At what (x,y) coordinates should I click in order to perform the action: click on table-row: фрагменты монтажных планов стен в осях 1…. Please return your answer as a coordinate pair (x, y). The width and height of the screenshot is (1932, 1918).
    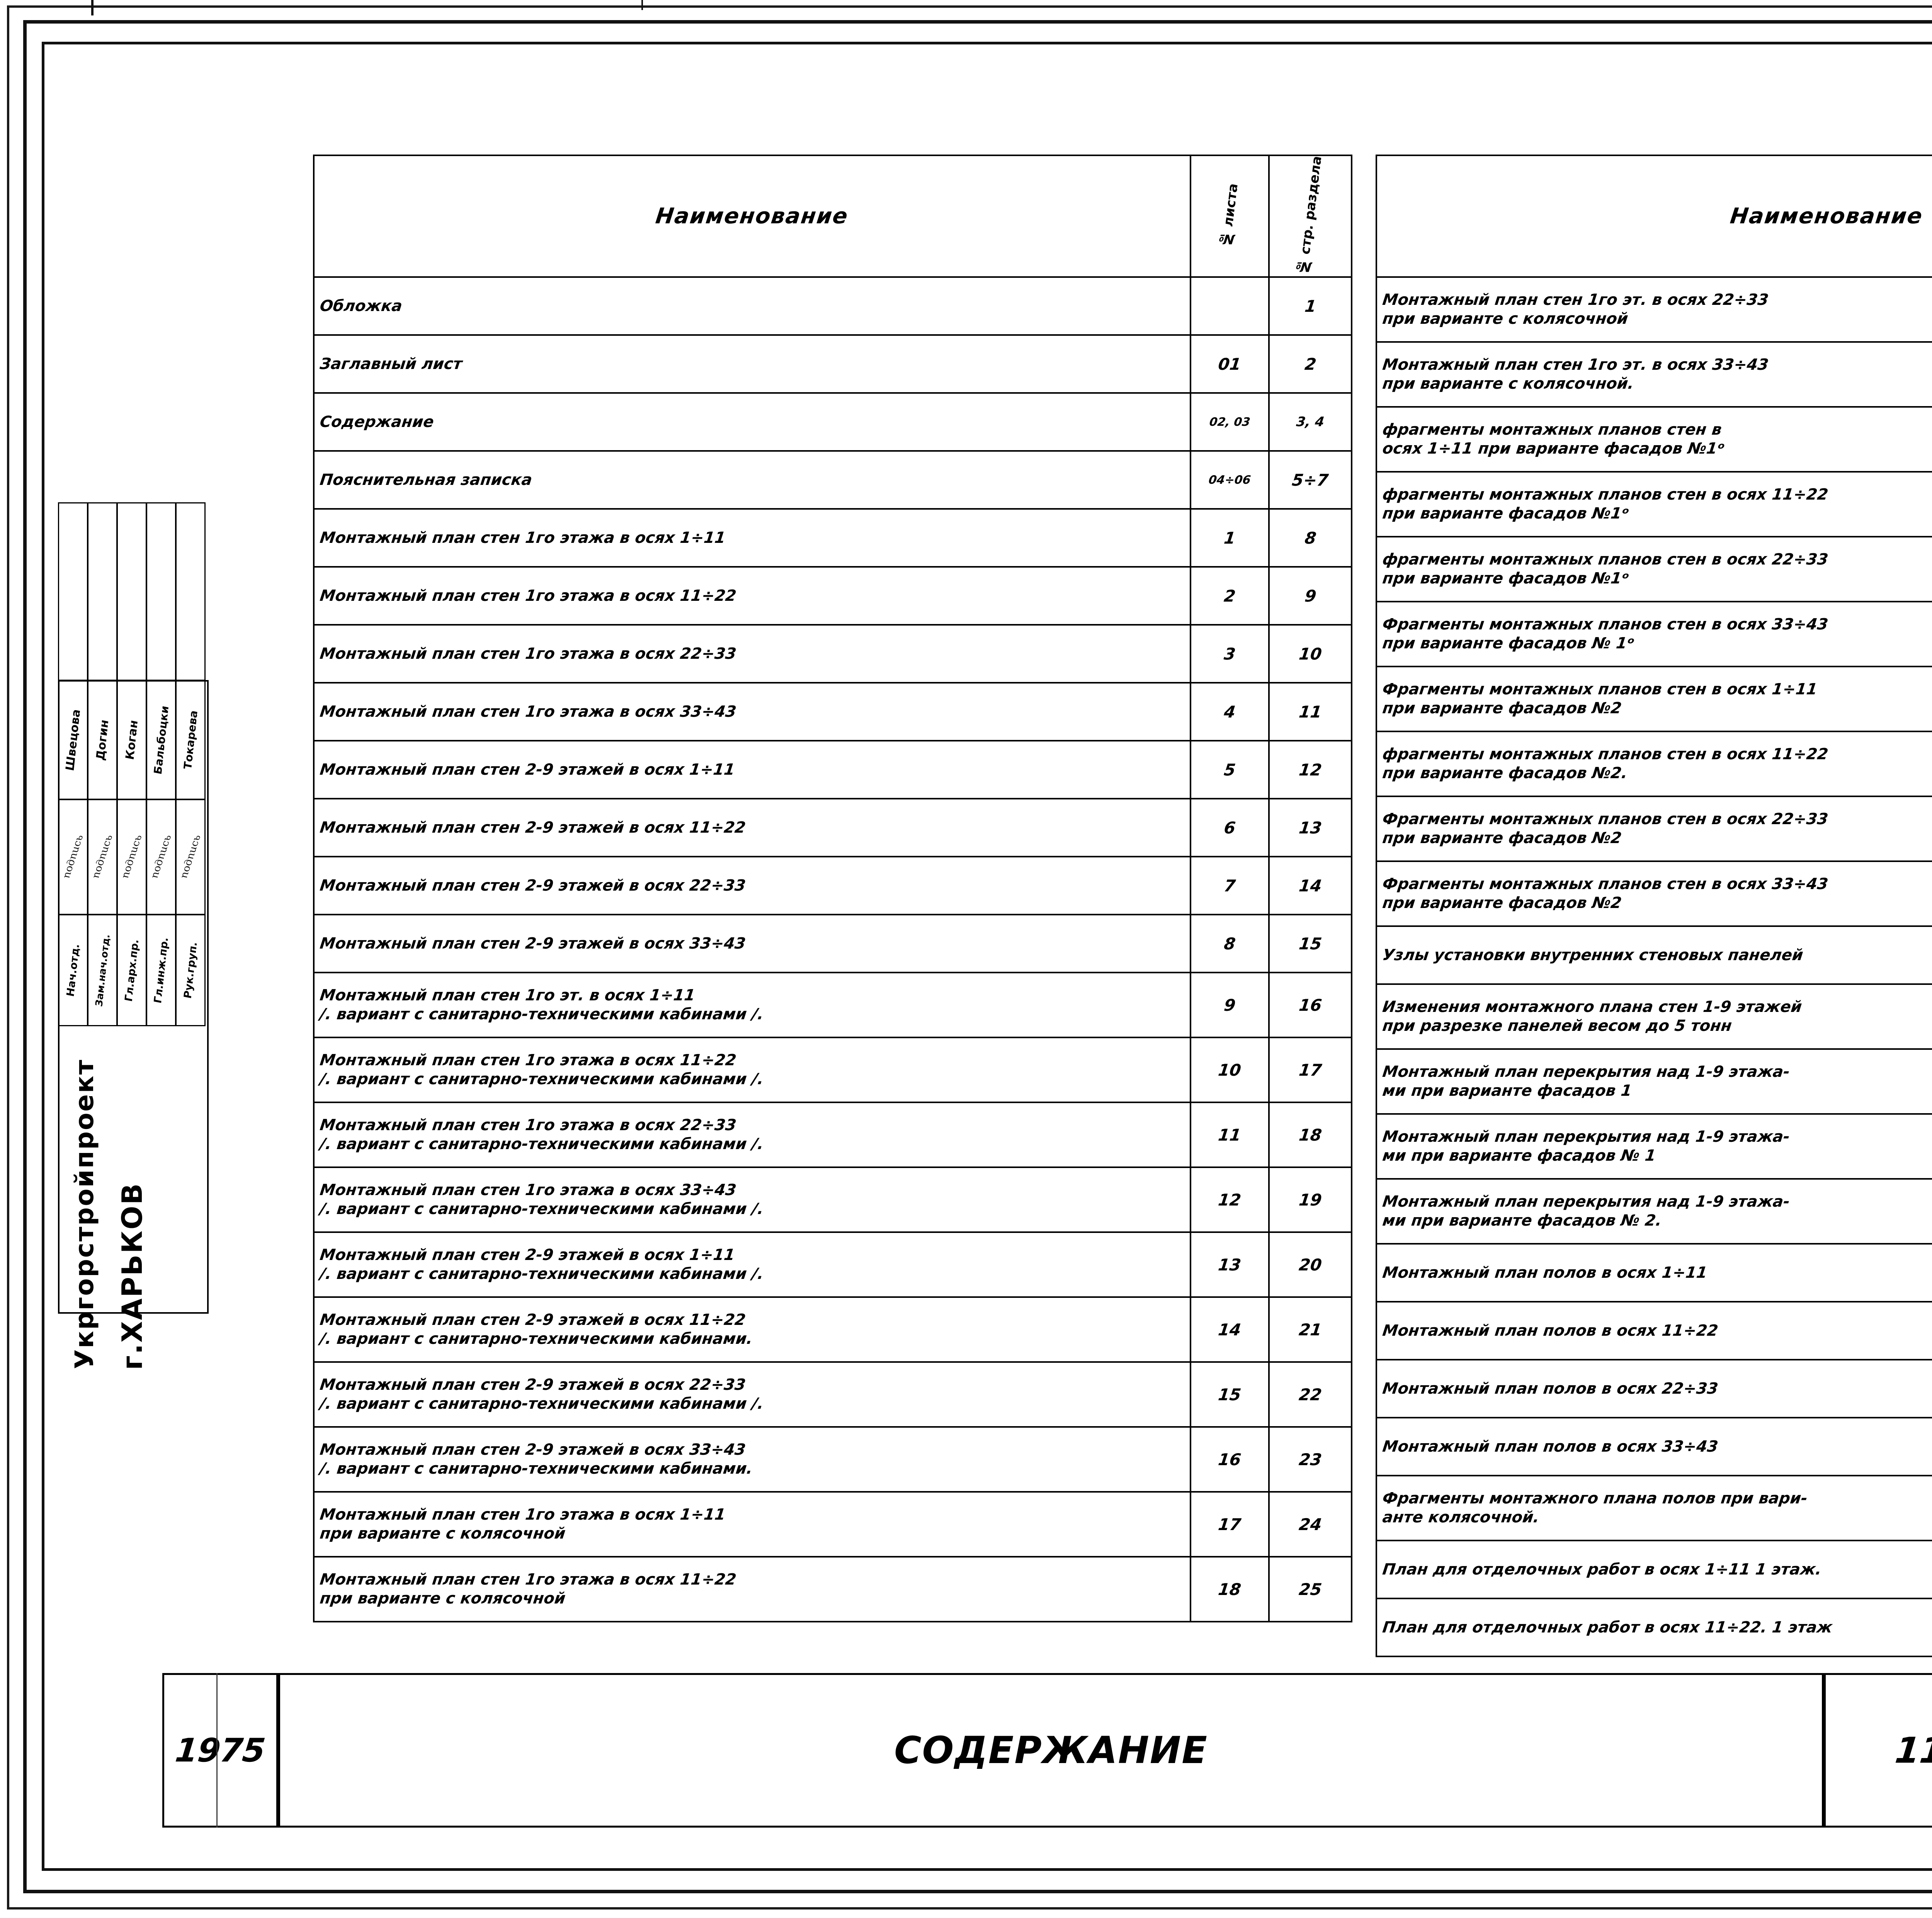
    Looking at the image, I should click on (1654, 504).